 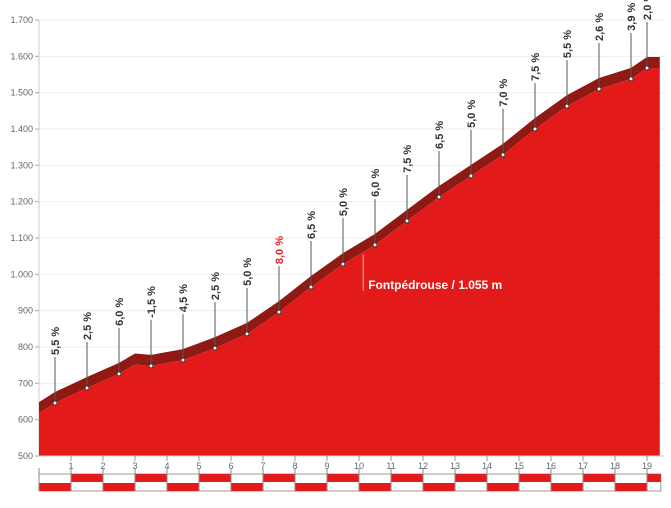 What do you see at coordinates (21, 202) in the screenshot?
I see `y-tick-label: 1.200` at bounding box center [21, 202].